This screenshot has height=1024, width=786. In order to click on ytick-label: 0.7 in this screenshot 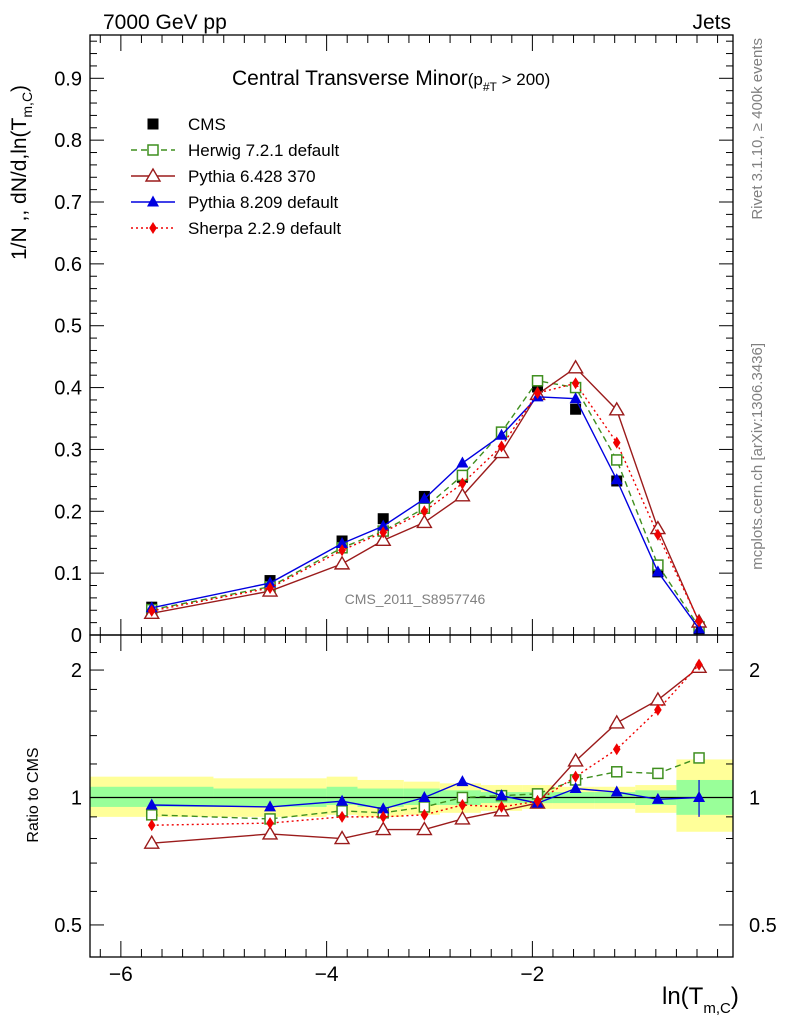, I will do `click(68, 203)`.